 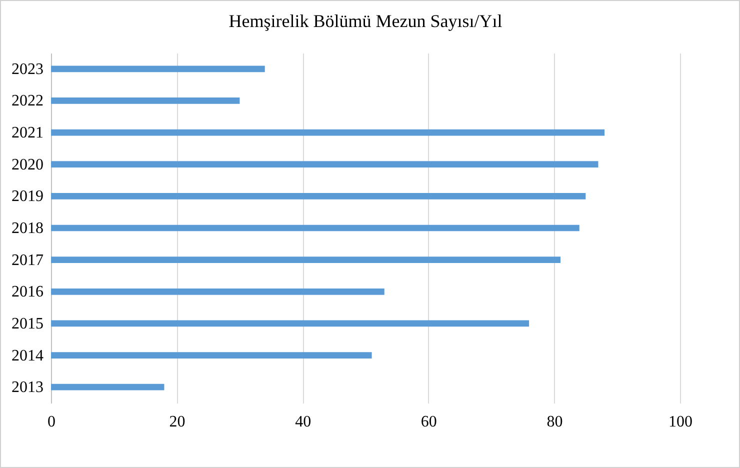 What do you see at coordinates (28, 101) in the screenshot?
I see `y-tick-label: 2022` at bounding box center [28, 101].